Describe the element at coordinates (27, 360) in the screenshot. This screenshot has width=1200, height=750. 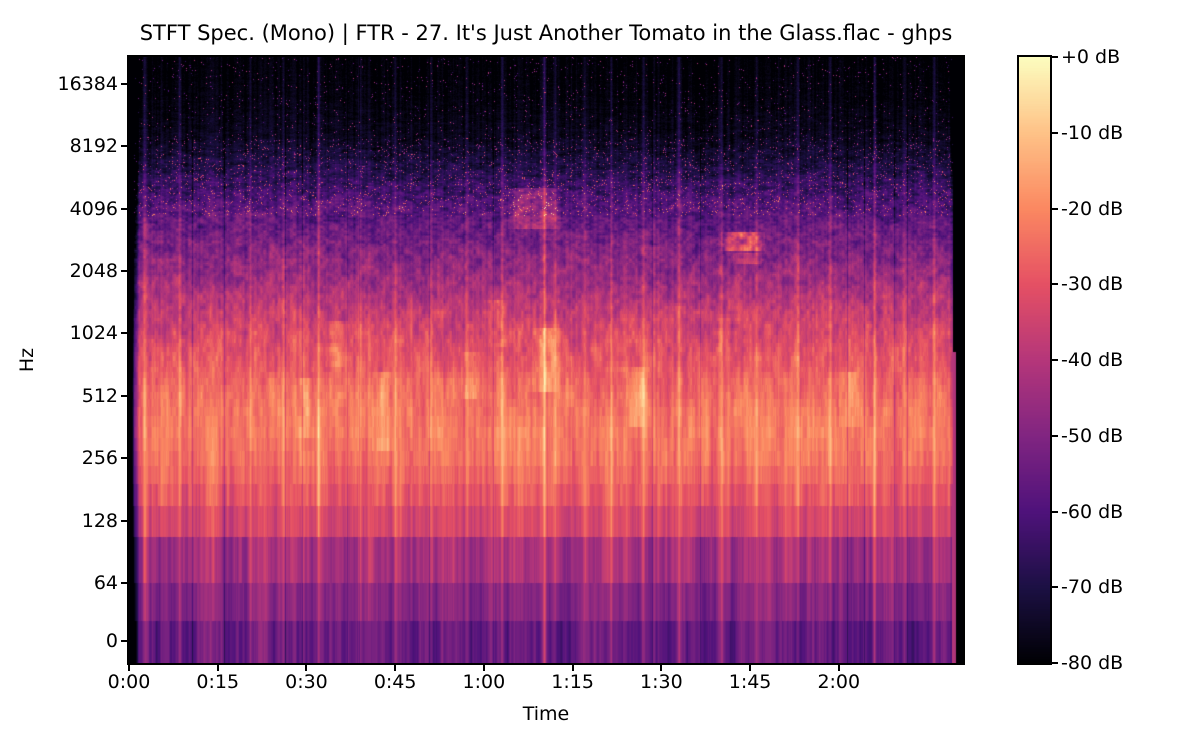
I see `y-axis-label: Hz` at that location.